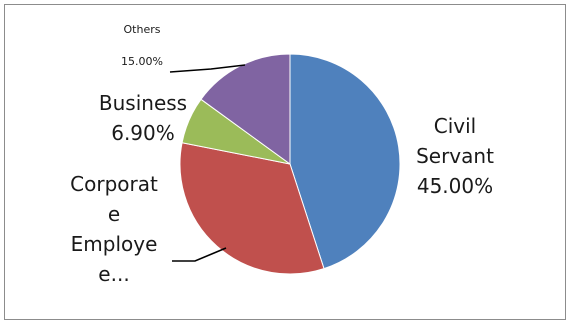 This screenshot has height=323, width=570. What do you see at coordinates (455, 156) in the screenshot?
I see `data-label-civil-servant: Civil Servant 45.00%` at bounding box center [455, 156].